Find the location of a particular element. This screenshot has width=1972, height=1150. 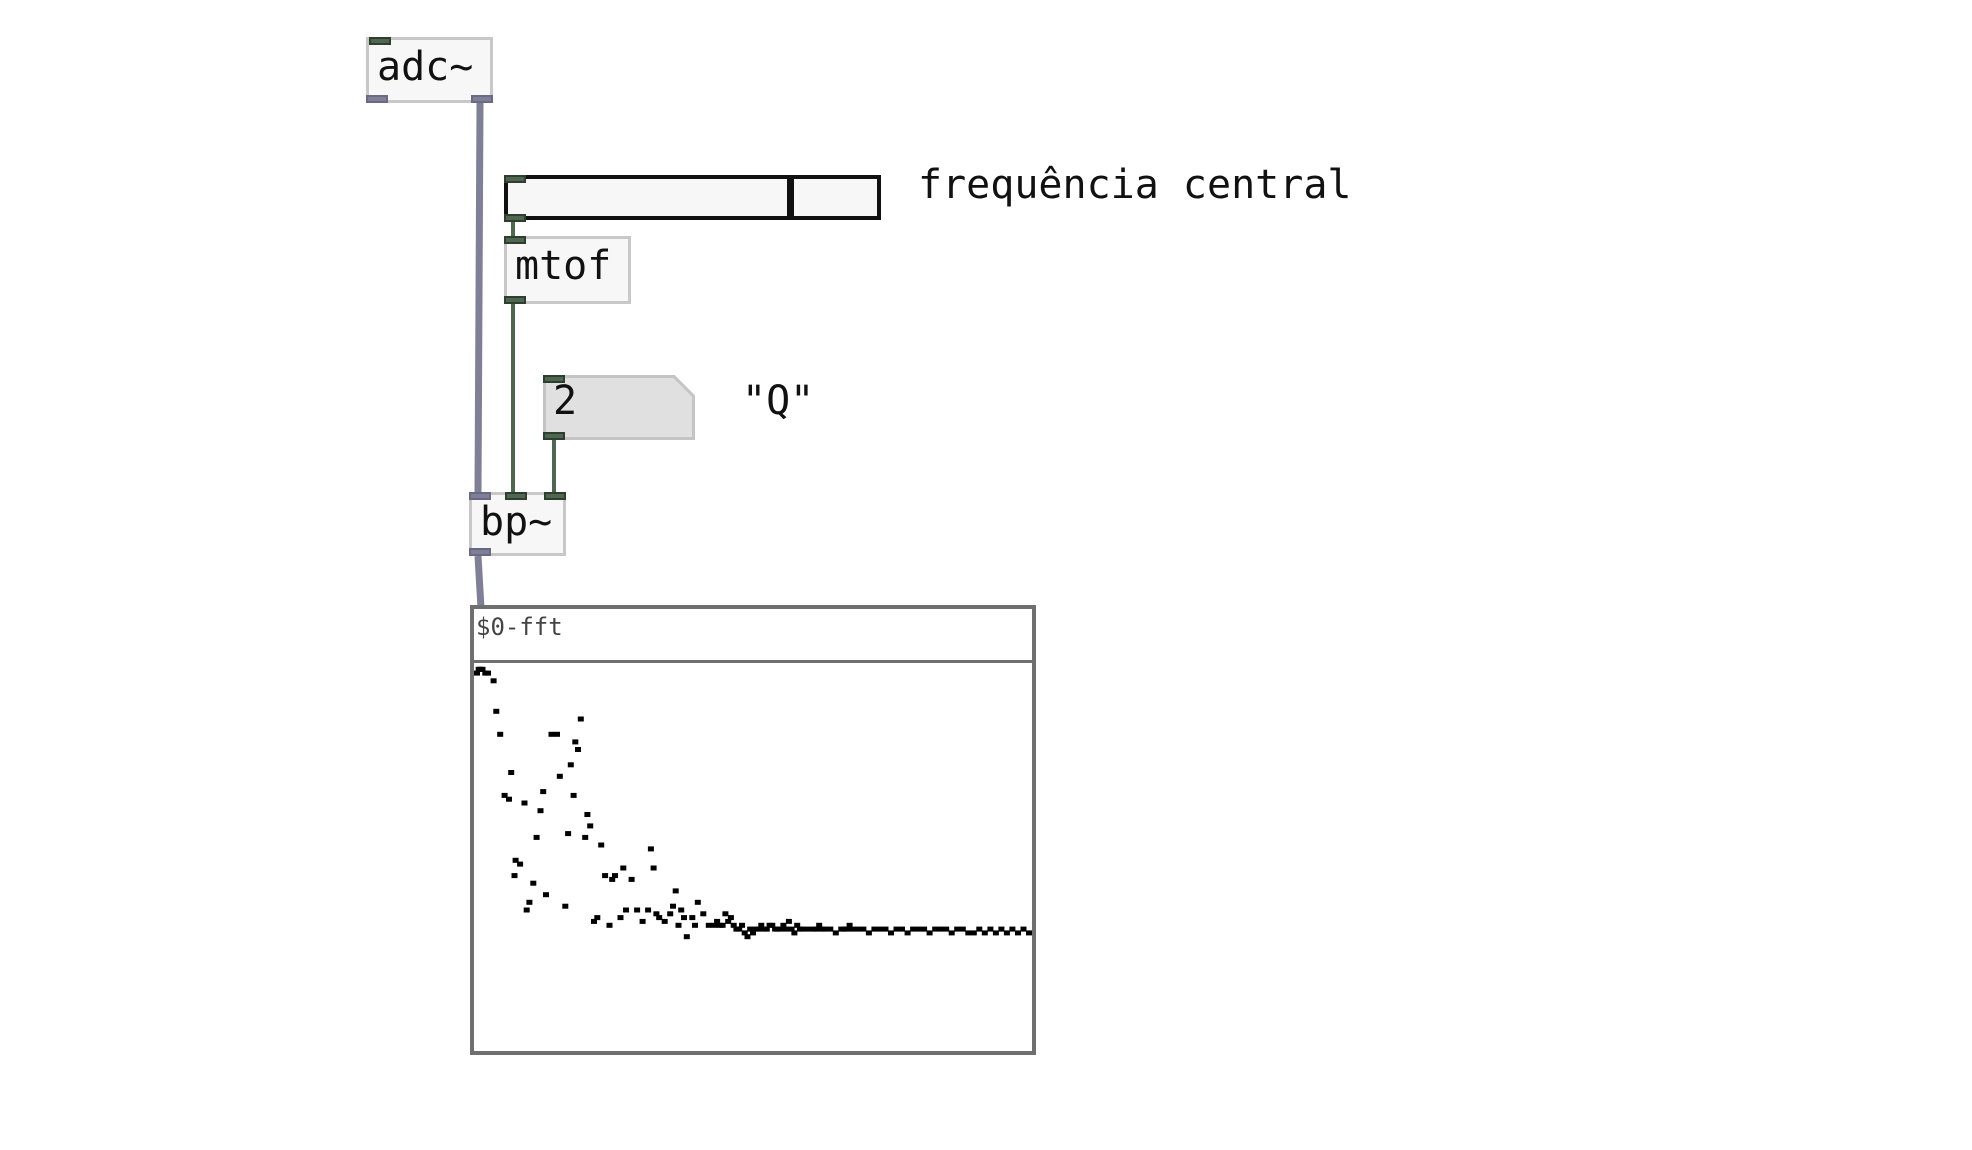

number-box-outlet is located at coordinates (554, 436).